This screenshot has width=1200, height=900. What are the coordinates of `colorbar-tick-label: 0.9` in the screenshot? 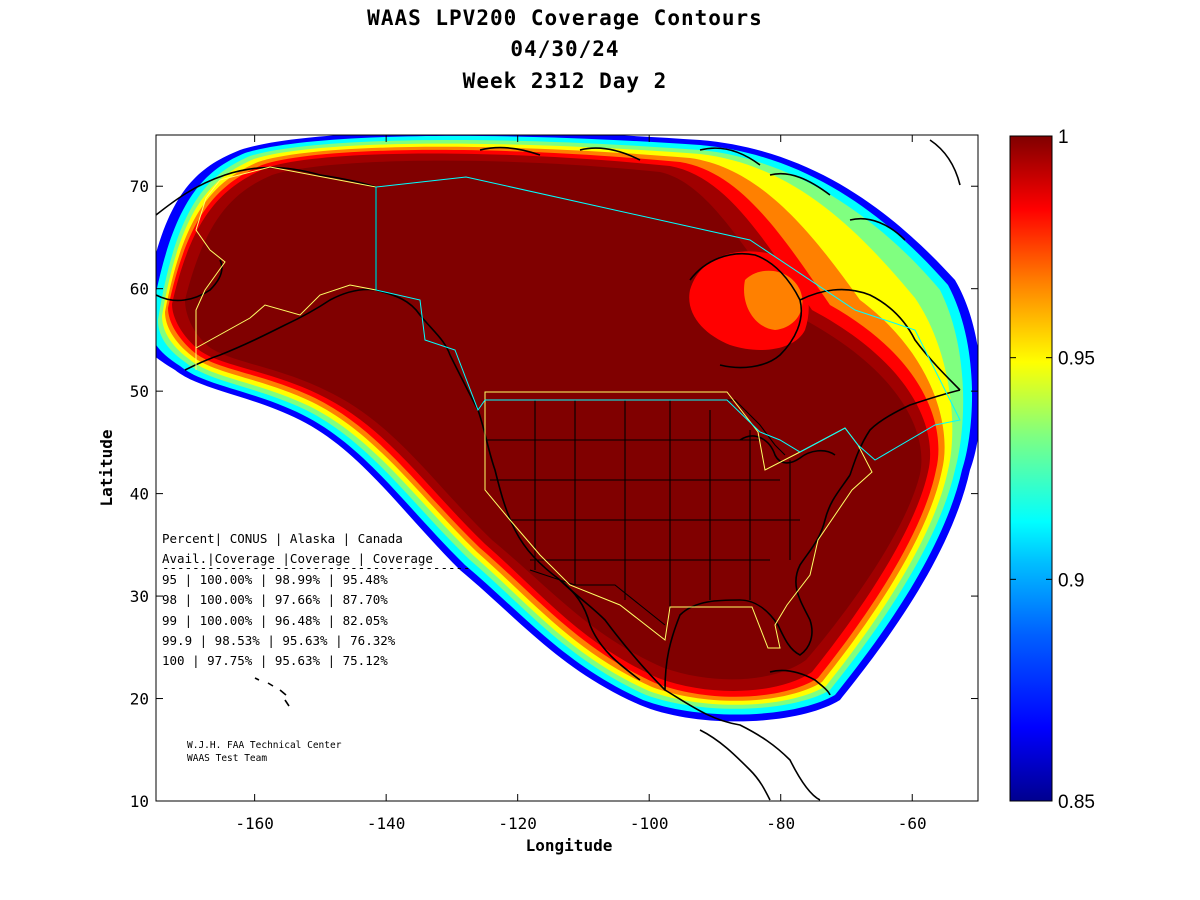 It's located at (1071, 580).